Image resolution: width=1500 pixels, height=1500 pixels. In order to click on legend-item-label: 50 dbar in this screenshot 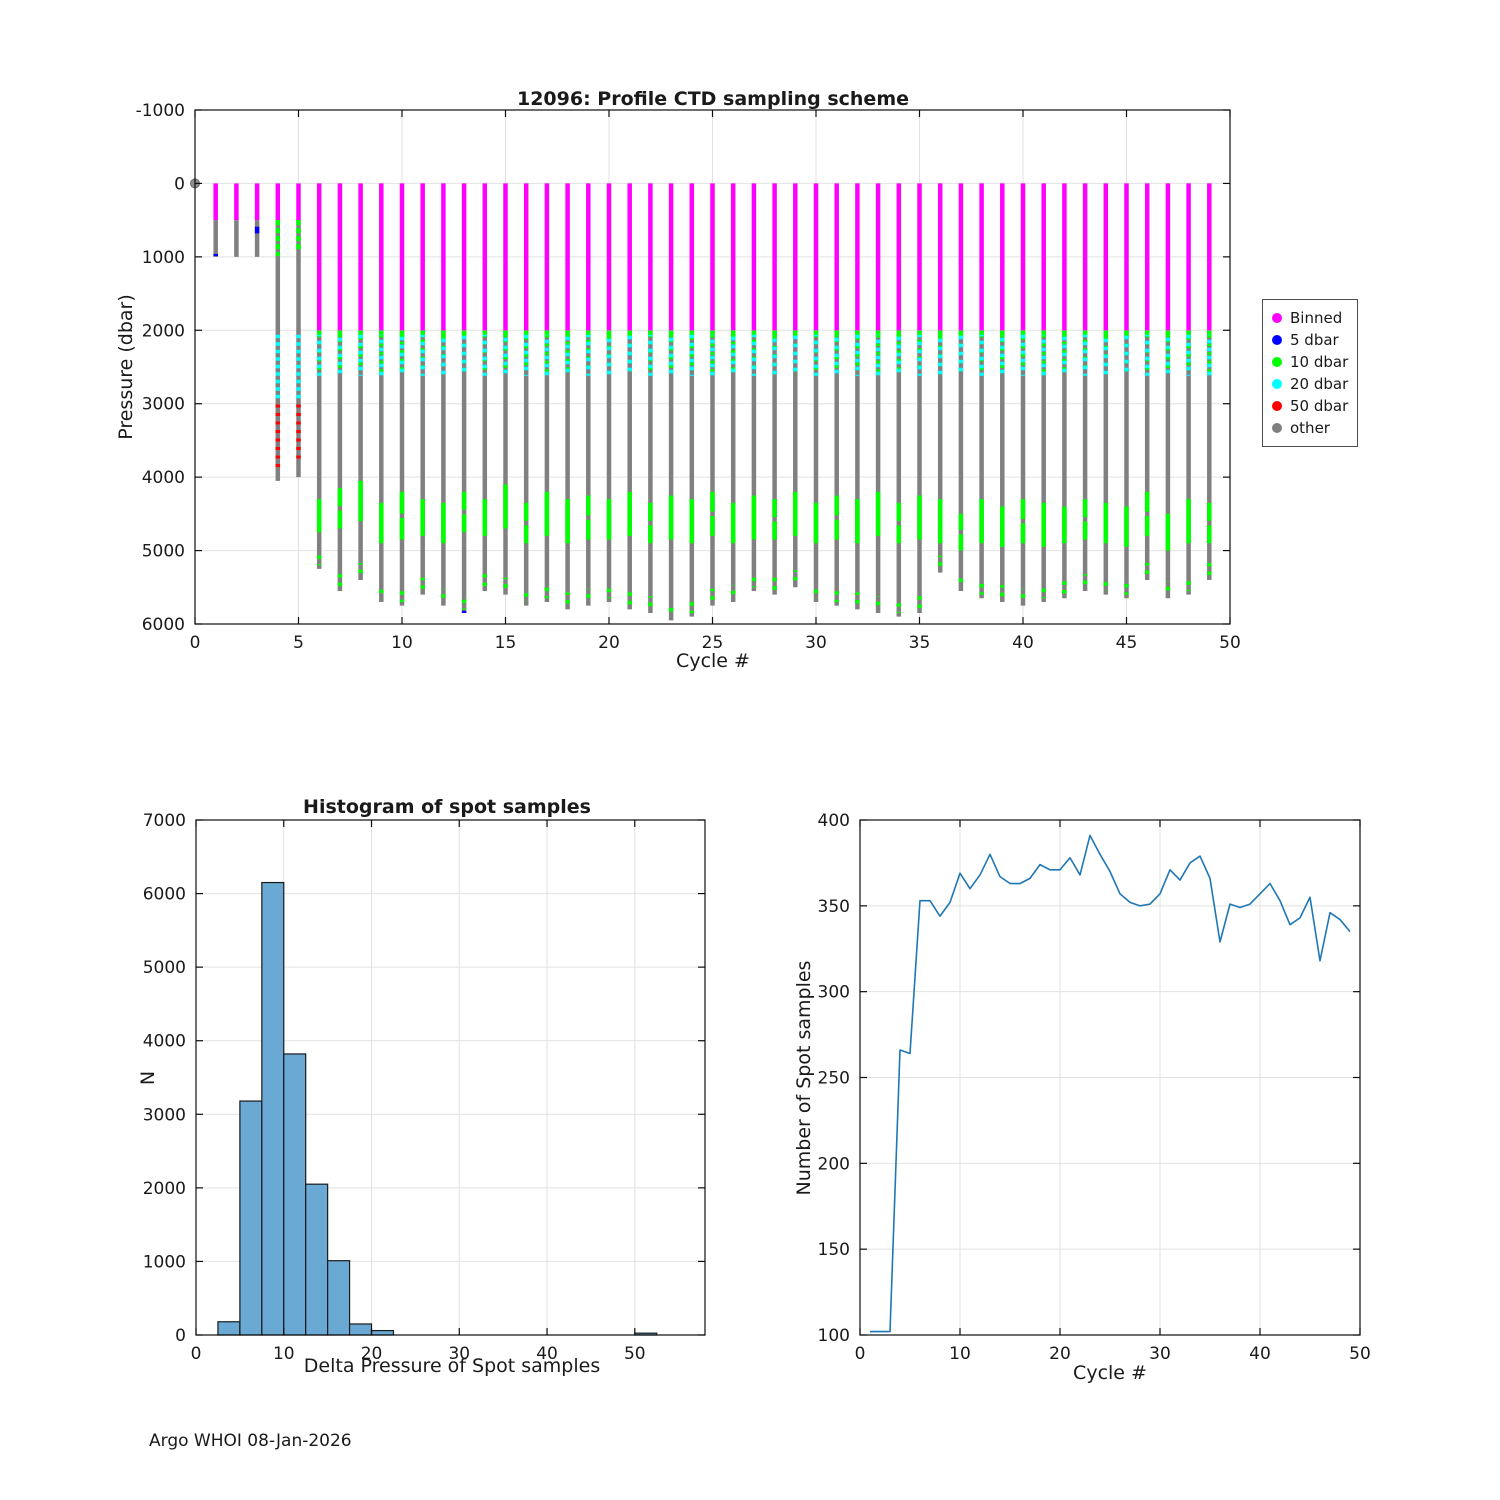, I will do `click(1319, 406)`.